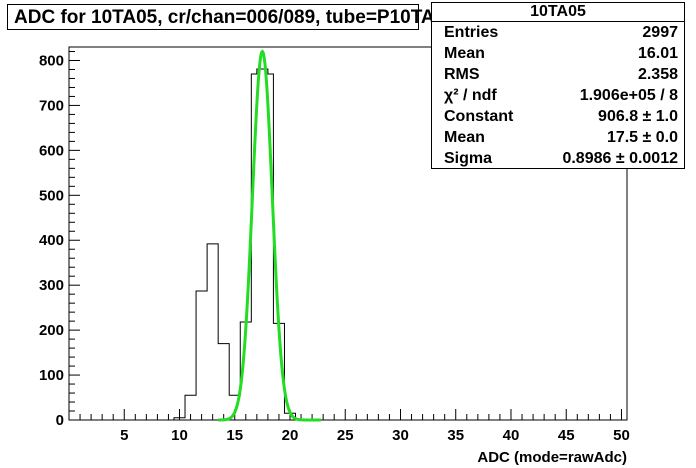 The height and width of the screenshot is (468, 696). Describe the element at coordinates (558, 53) in the screenshot. I see `stats-row: Mean 16.01` at that location.